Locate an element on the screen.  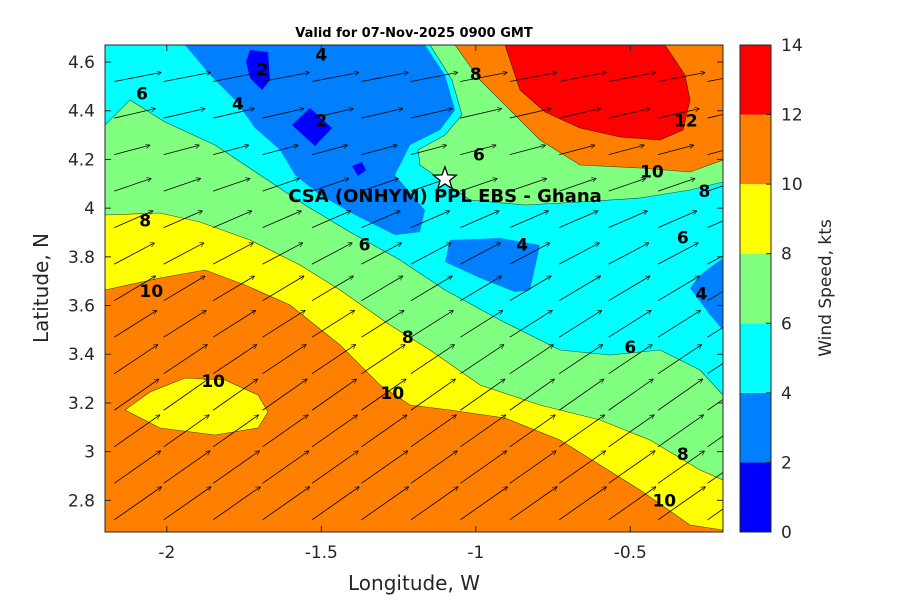
contour-band-2-4-east is located at coordinates (492, 265).